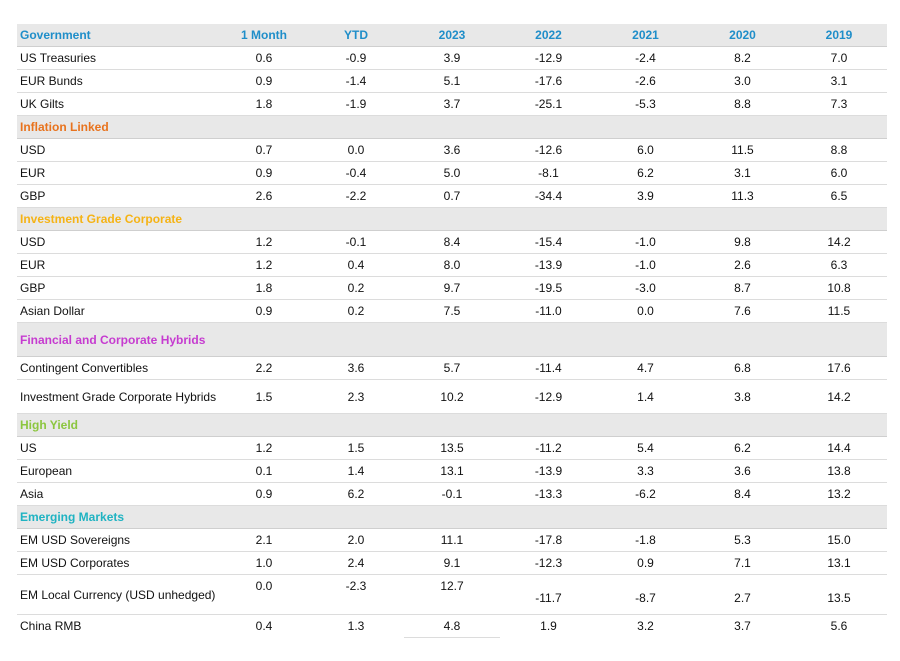 Image resolution: width=900 pixels, height=661 pixels. What do you see at coordinates (118, 494) in the screenshot?
I see `row-label: Asia` at bounding box center [118, 494].